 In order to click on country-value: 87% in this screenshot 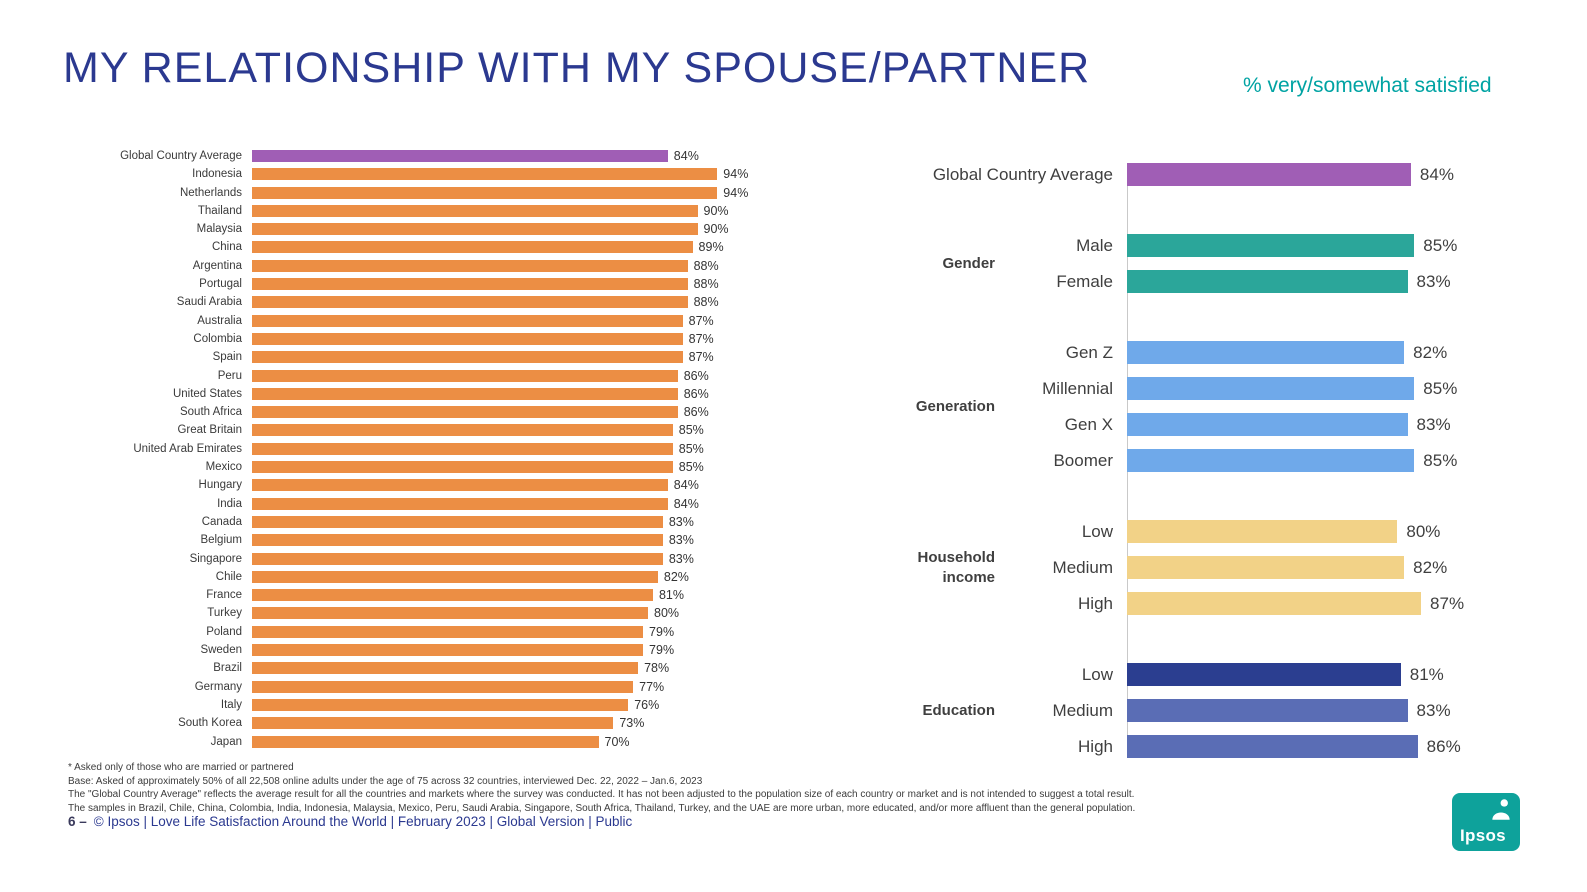, I will do `click(701, 320)`.